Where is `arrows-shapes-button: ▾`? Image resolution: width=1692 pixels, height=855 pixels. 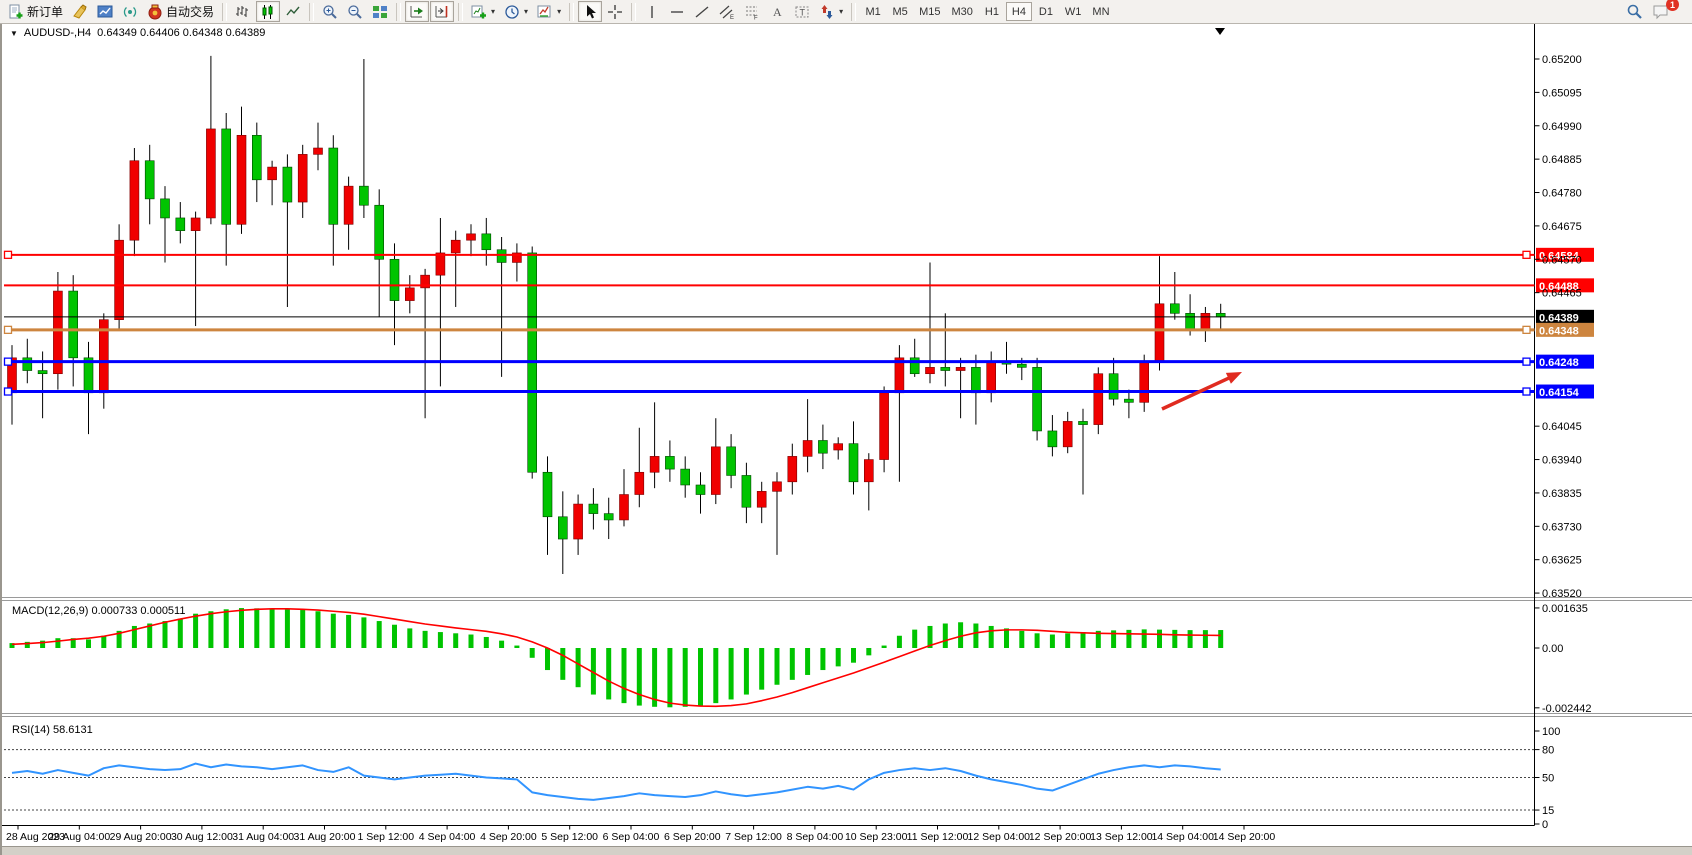
arrows-shapes-button: ▾ is located at coordinates (831, 11).